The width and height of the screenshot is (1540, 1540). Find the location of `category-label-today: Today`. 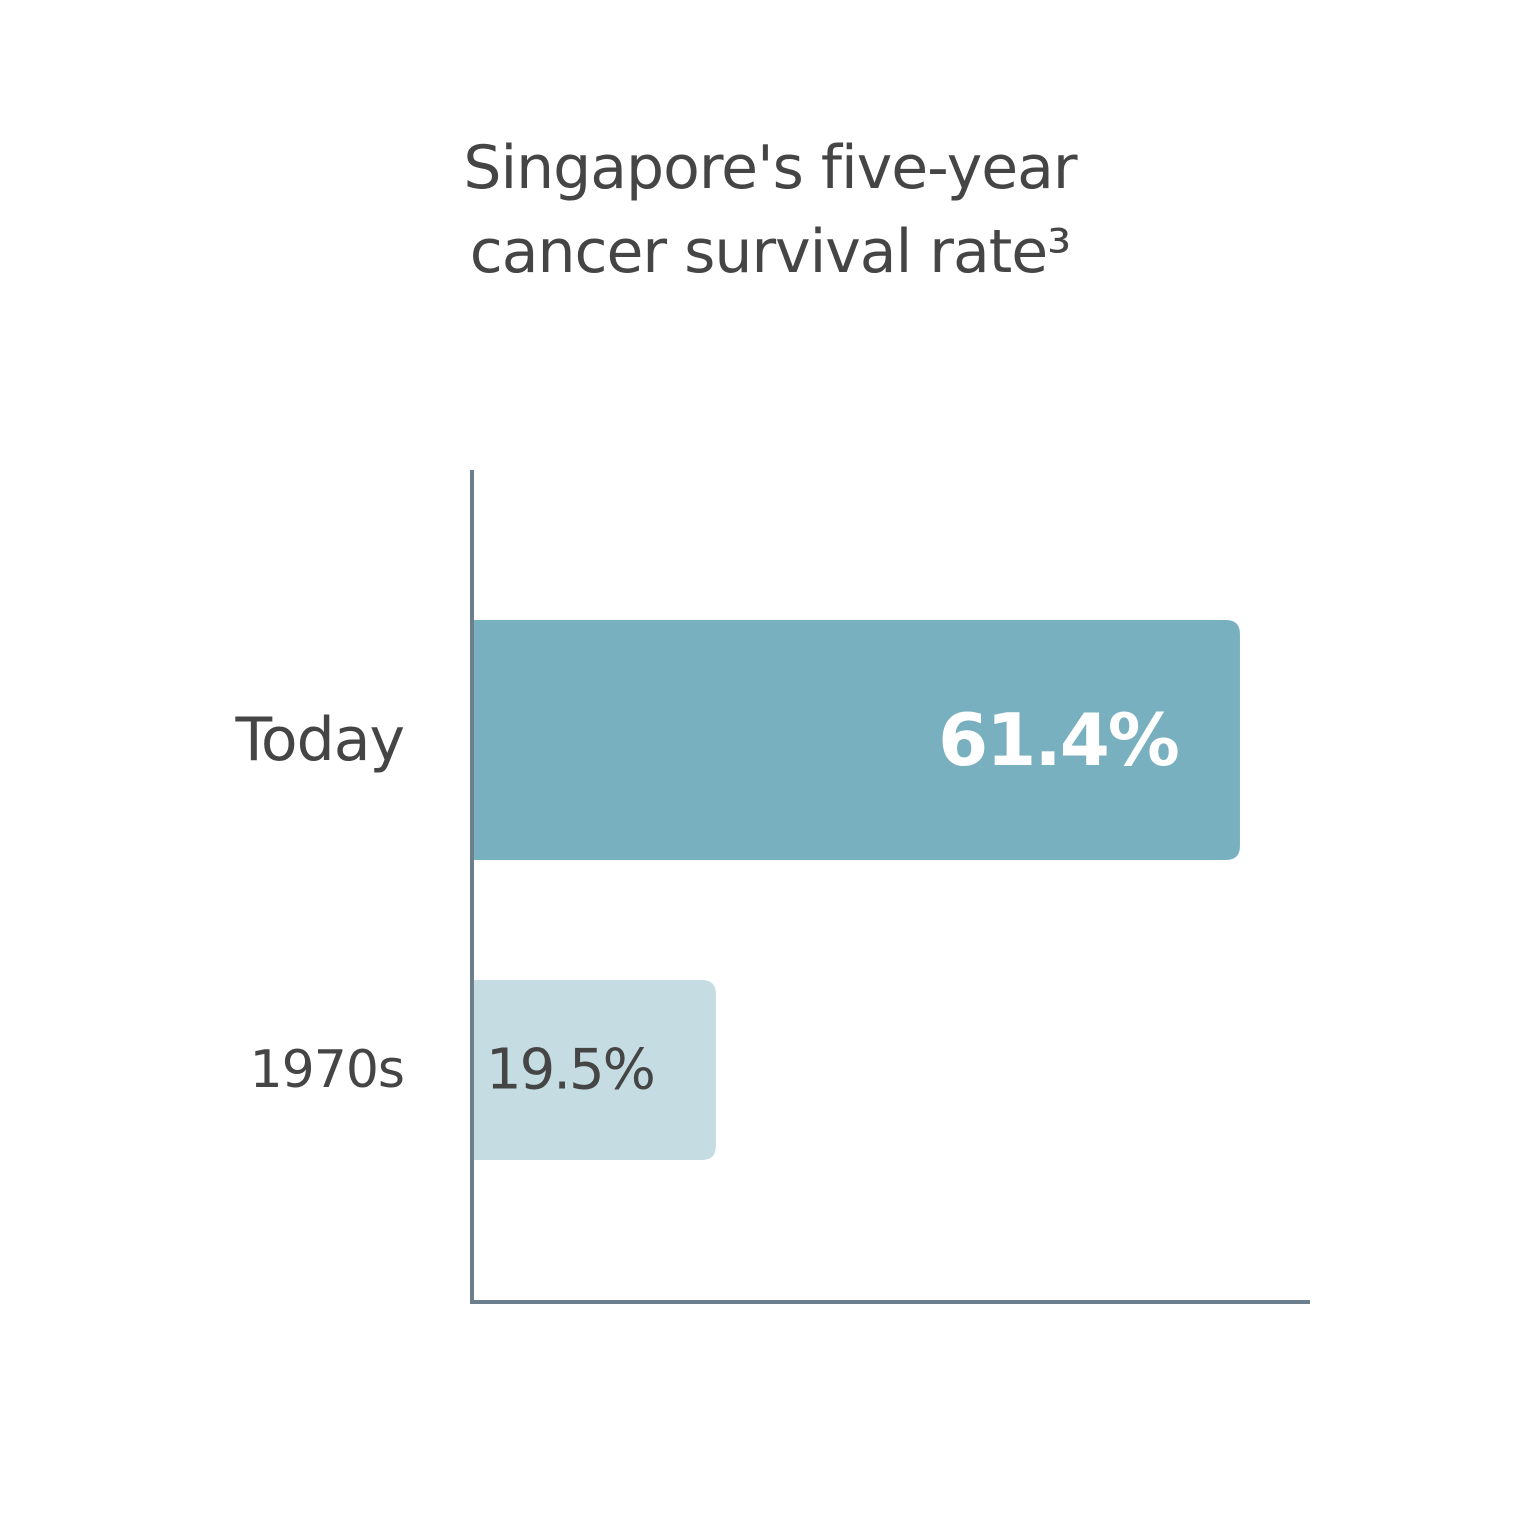

category-label-today: Today is located at coordinates (319, 740).